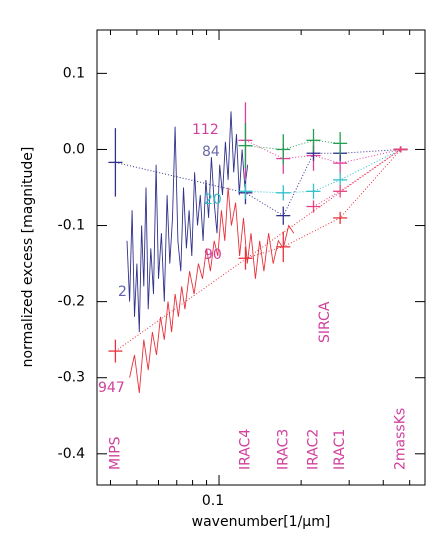 This screenshot has width=436, height=549. What do you see at coordinates (205, 130) in the screenshot?
I see `source-label: 112` at bounding box center [205, 130].